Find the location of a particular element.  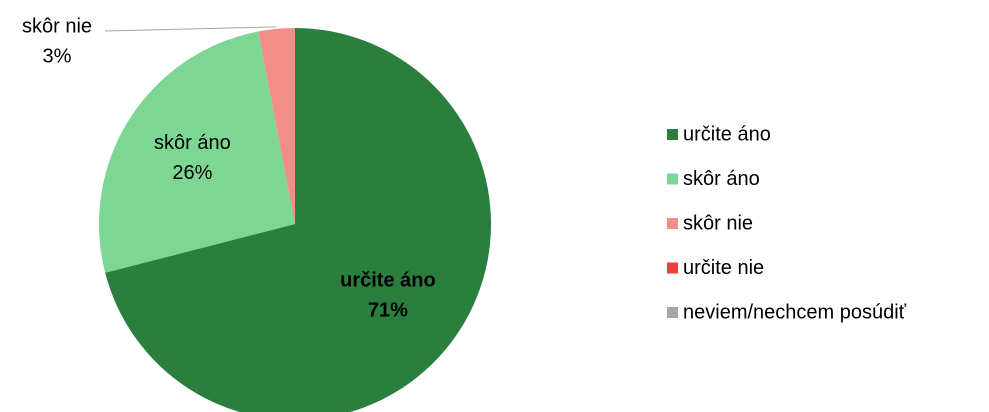

legend-label: skôr áno is located at coordinates (721, 179).